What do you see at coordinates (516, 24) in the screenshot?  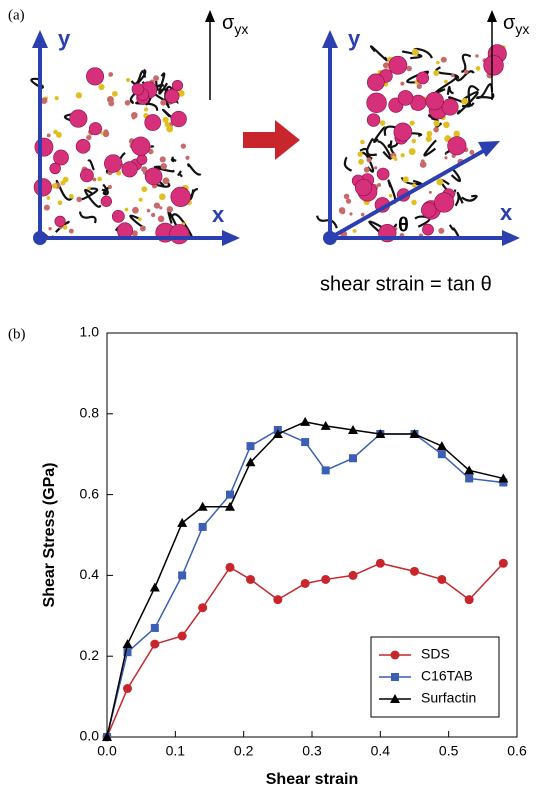 I see `stress-label: σyx` at bounding box center [516, 24].